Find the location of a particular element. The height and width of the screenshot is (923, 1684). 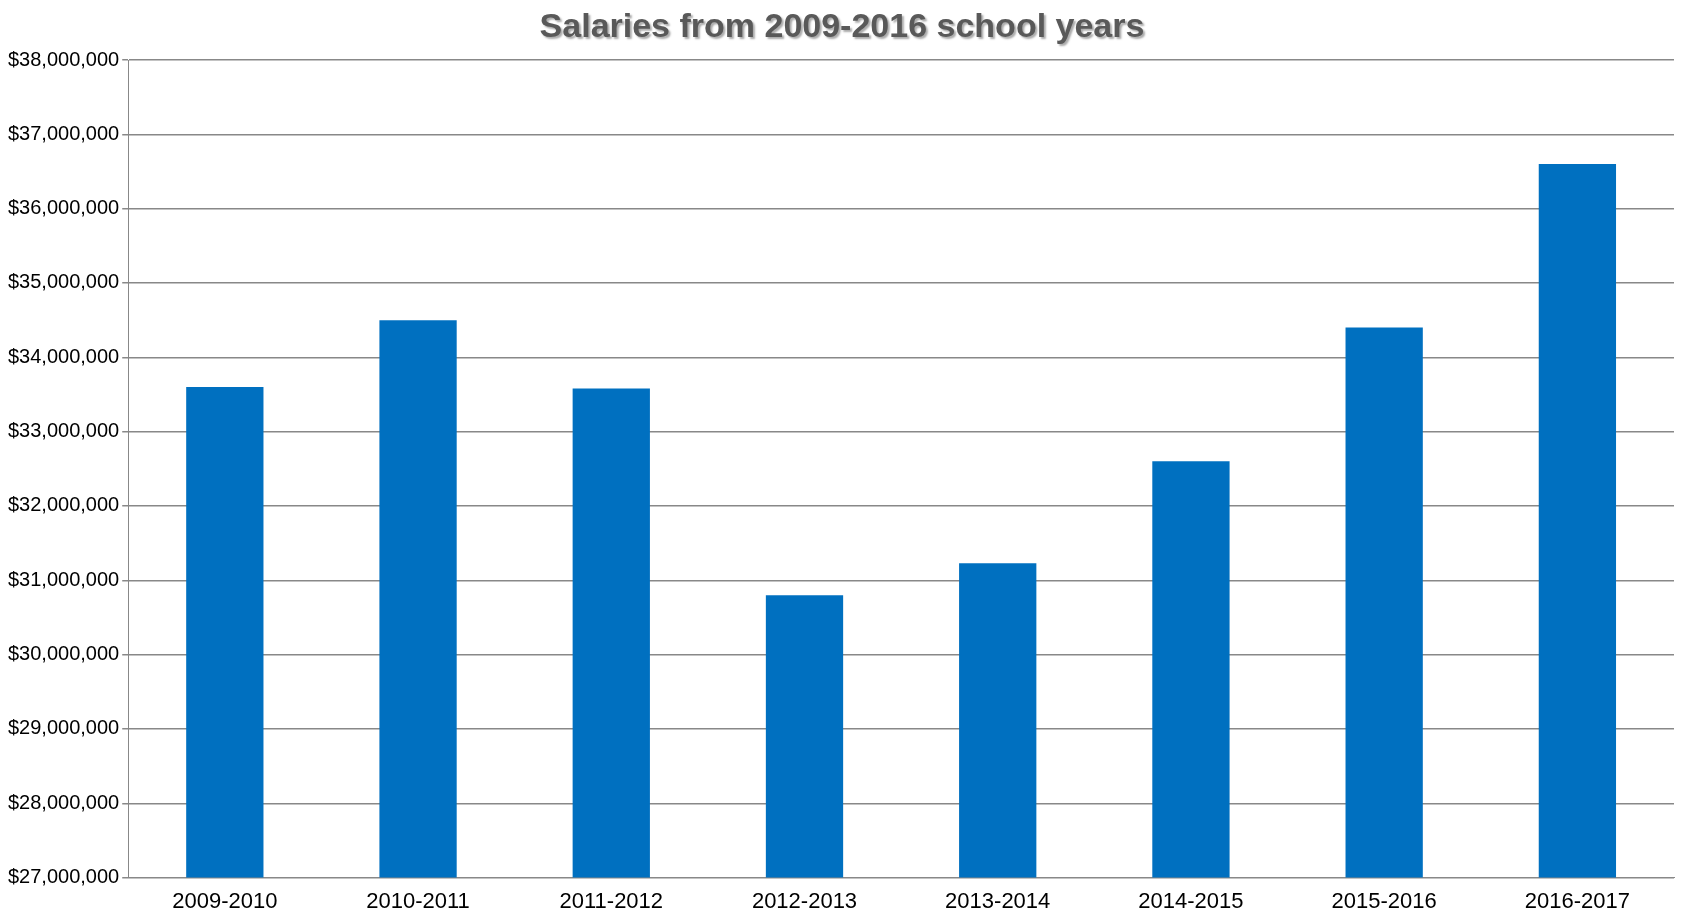

y-tick-label: $33,000,000 is located at coordinates (63, 430).